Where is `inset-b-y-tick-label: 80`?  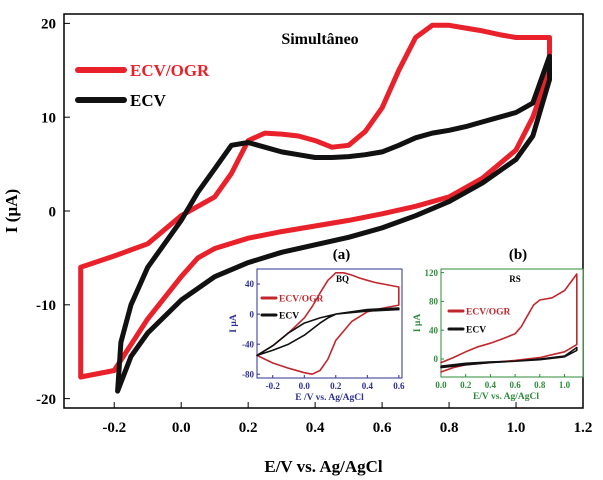 inset-b-y-tick-label: 80 is located at coordinates (434, 302).